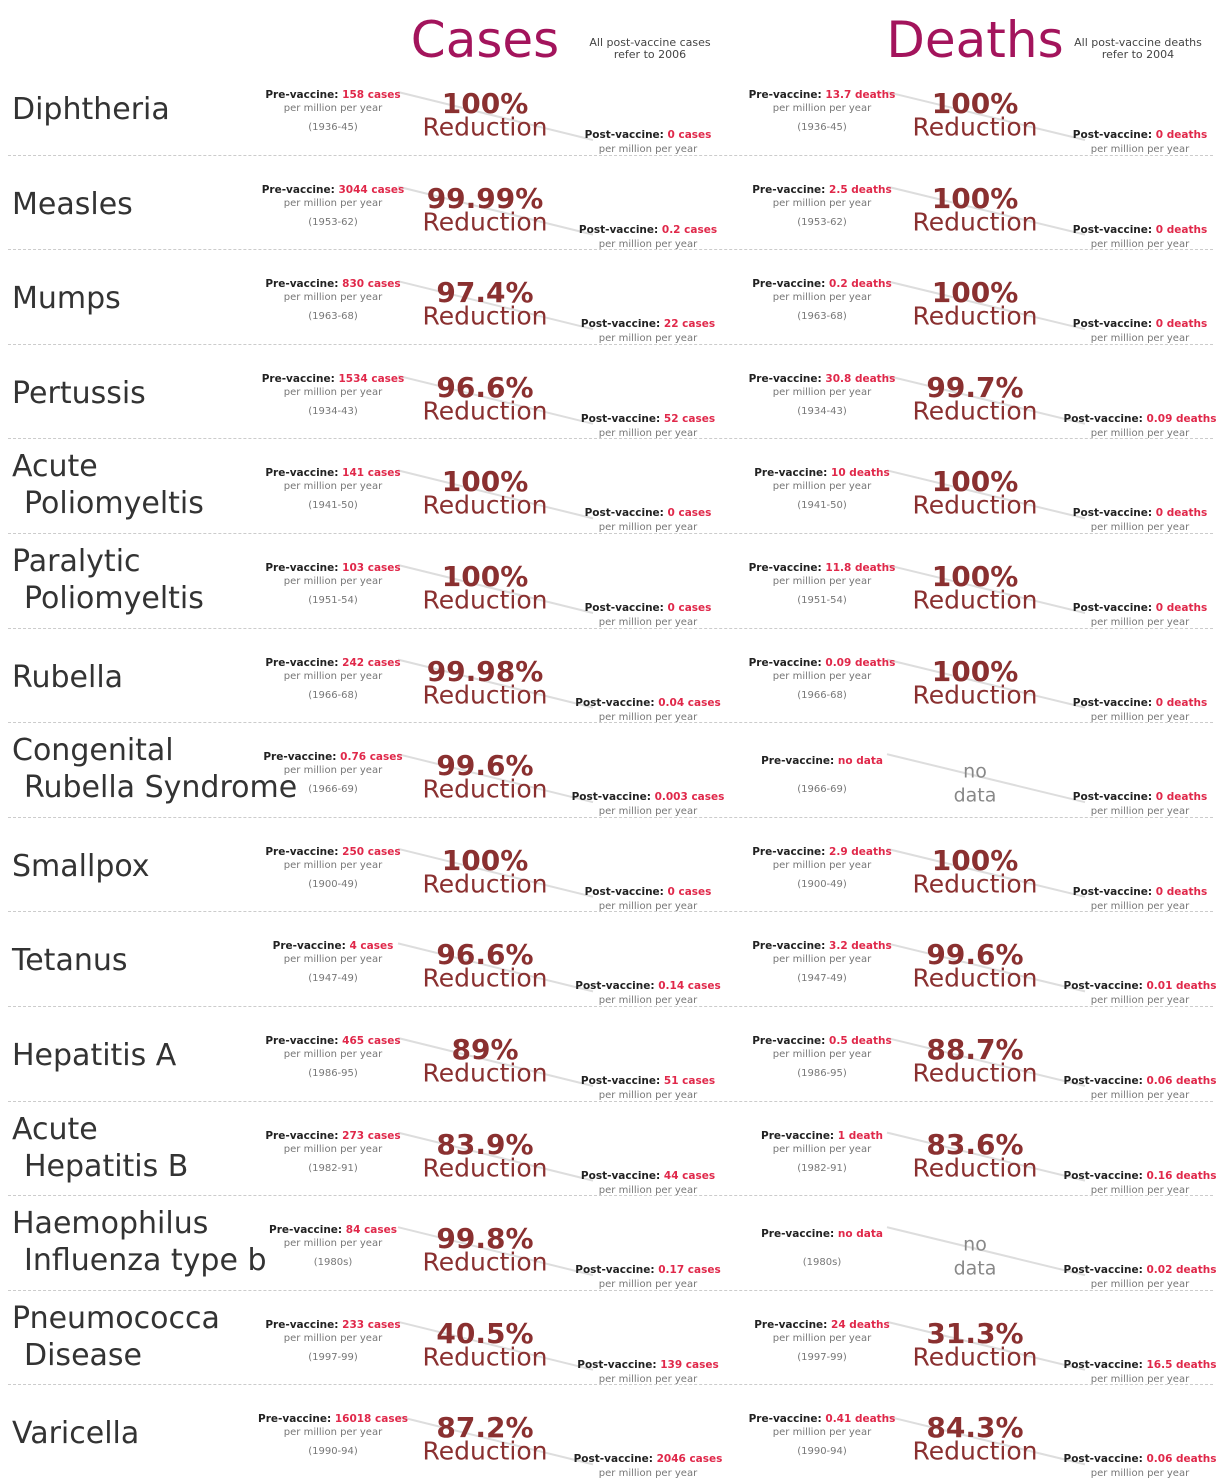 The width and height of the screenshot is (1223, 1479). Describe the element at coordinates (860, 1135) in the screenshot. I see `pre-value: 1 death` at that location.